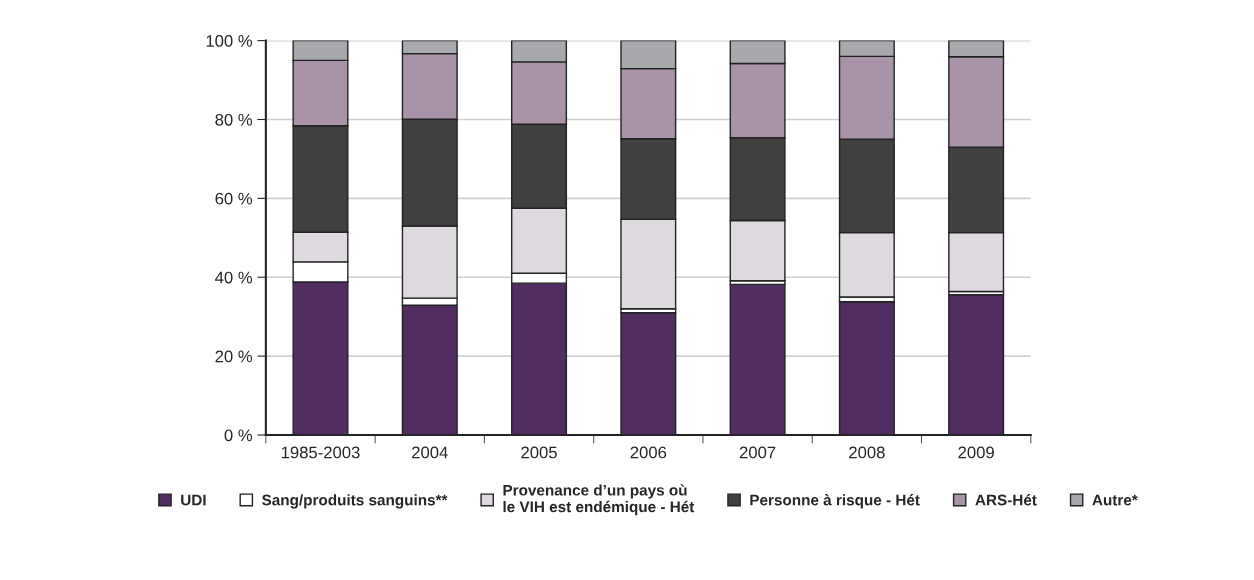 This screenshot has width=1254, height=580. What do you see at coordinates (867, 452) in the screenshot?
I see `x-tick-label: 2008` at bounding box center [867, 452].